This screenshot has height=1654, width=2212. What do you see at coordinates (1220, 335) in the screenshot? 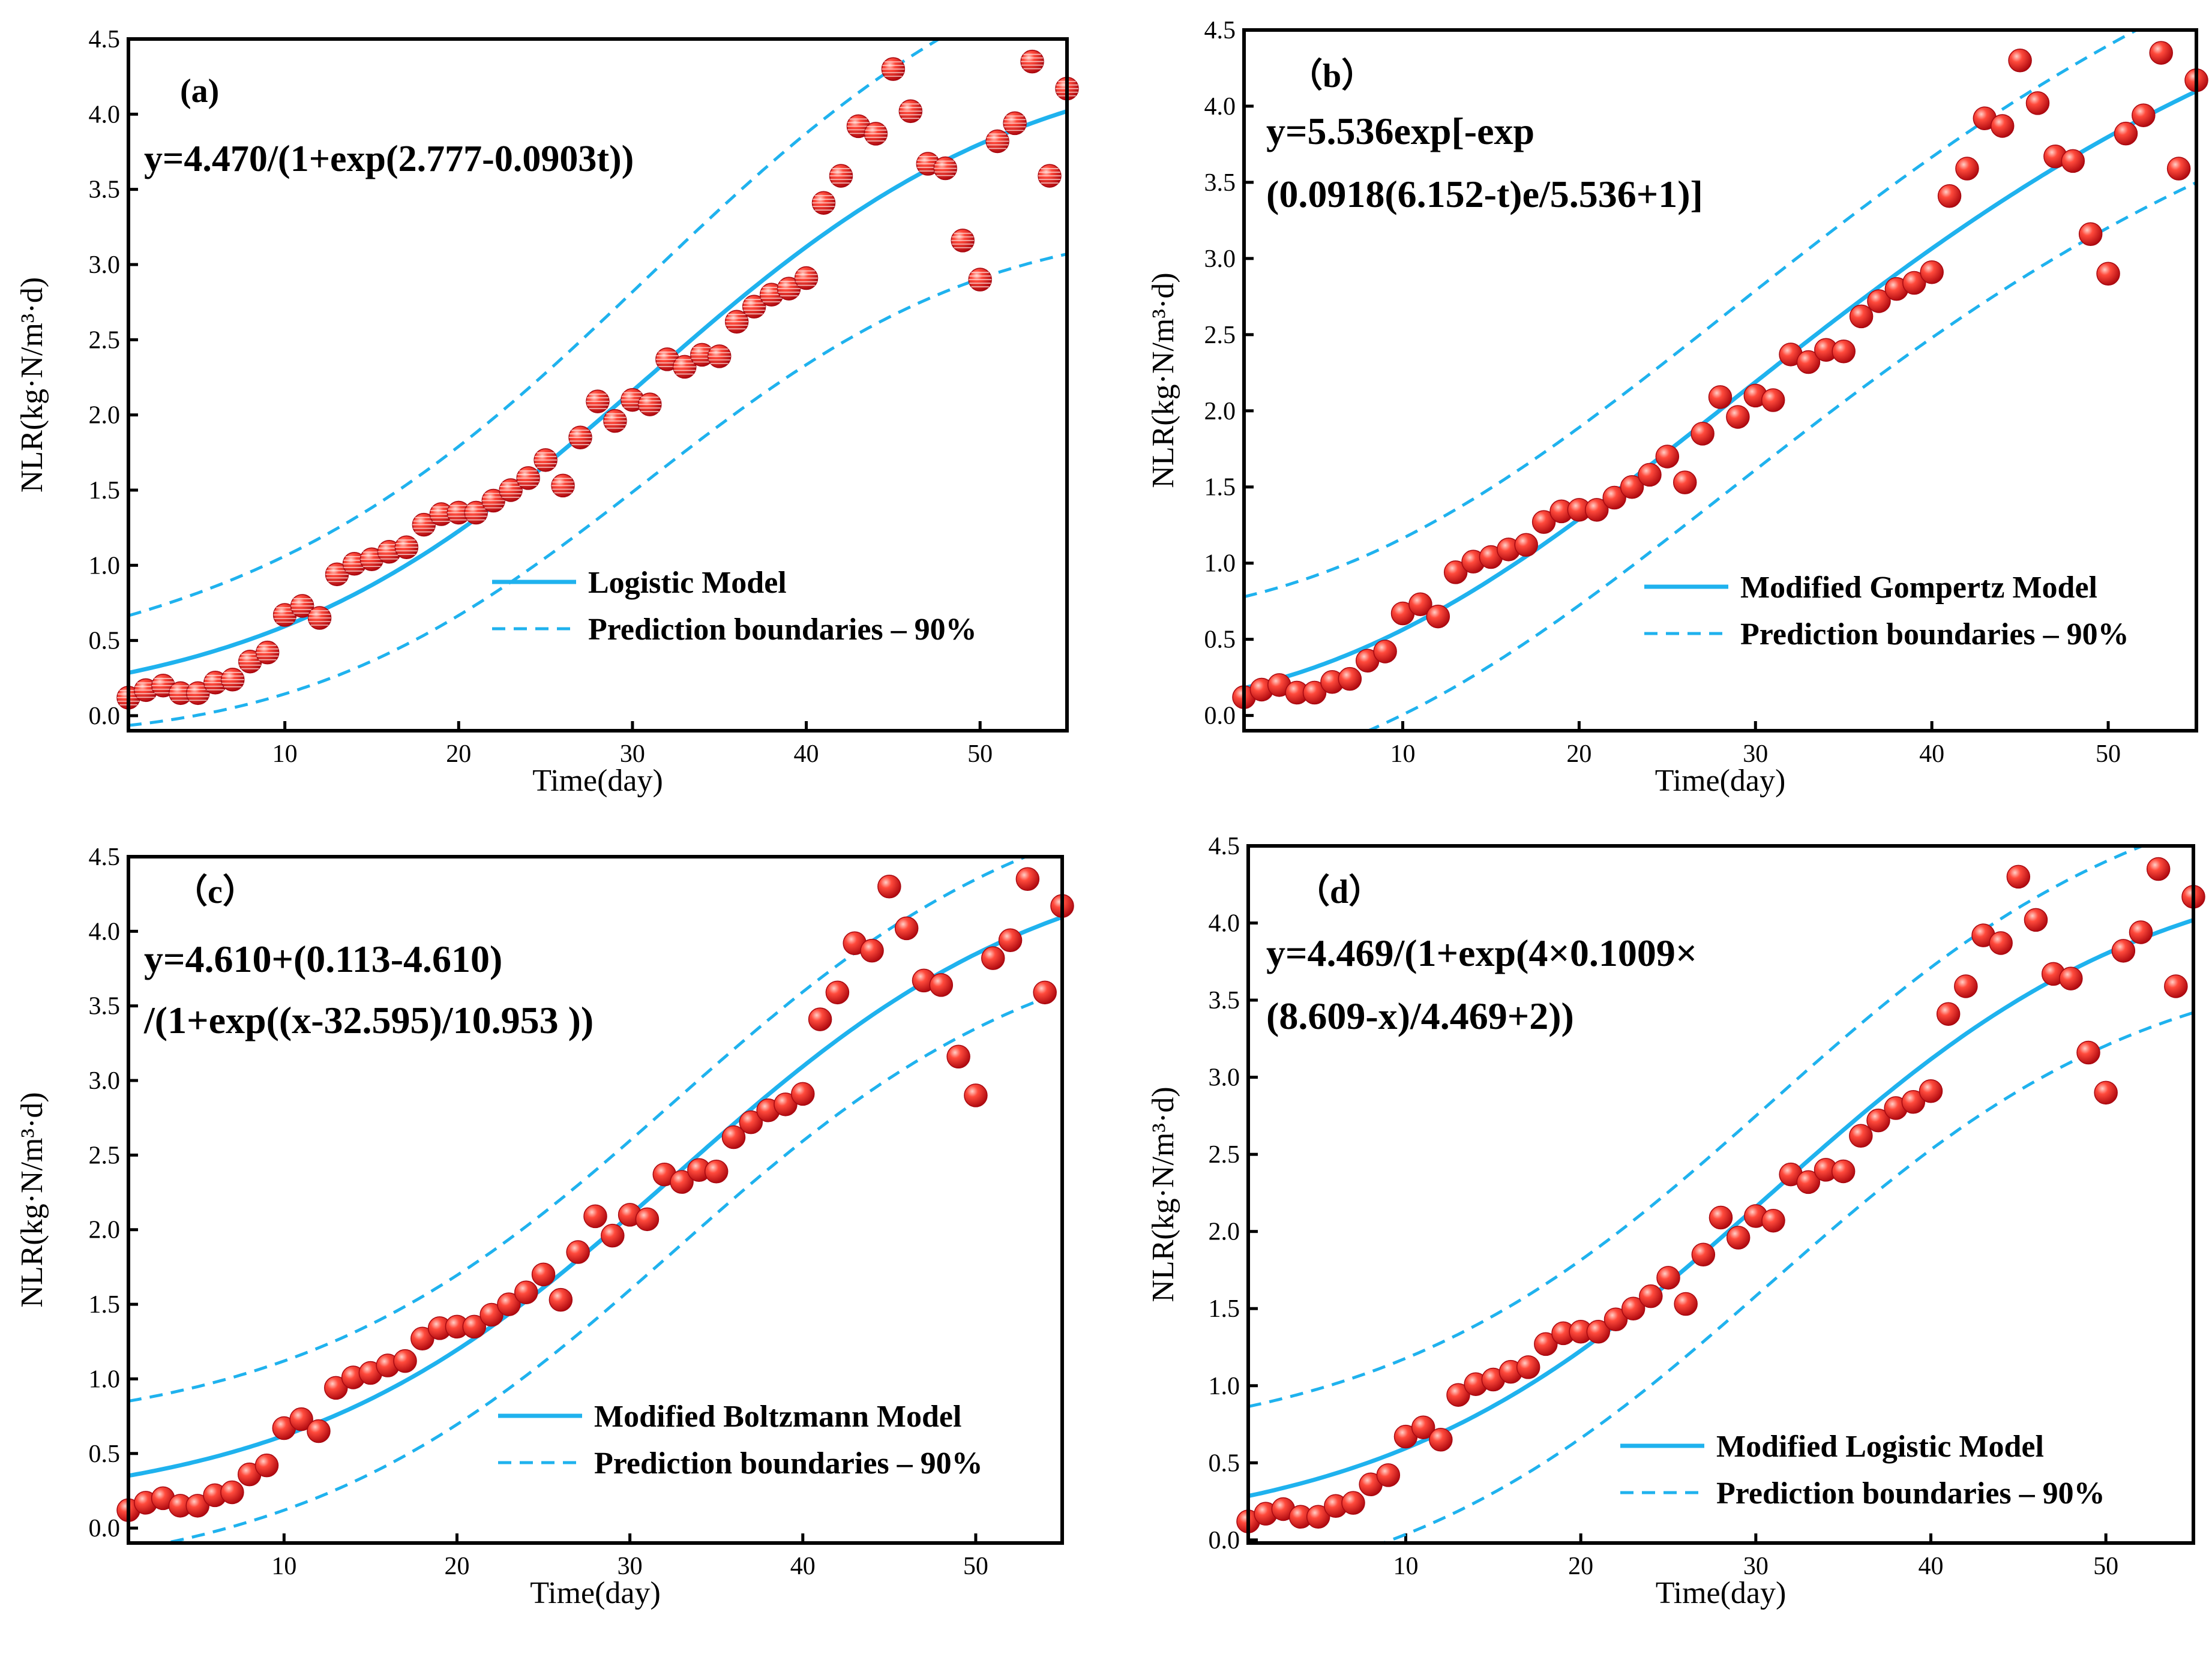
I see `y-tick-label: 2.5` at bounding box center [1220, 335].